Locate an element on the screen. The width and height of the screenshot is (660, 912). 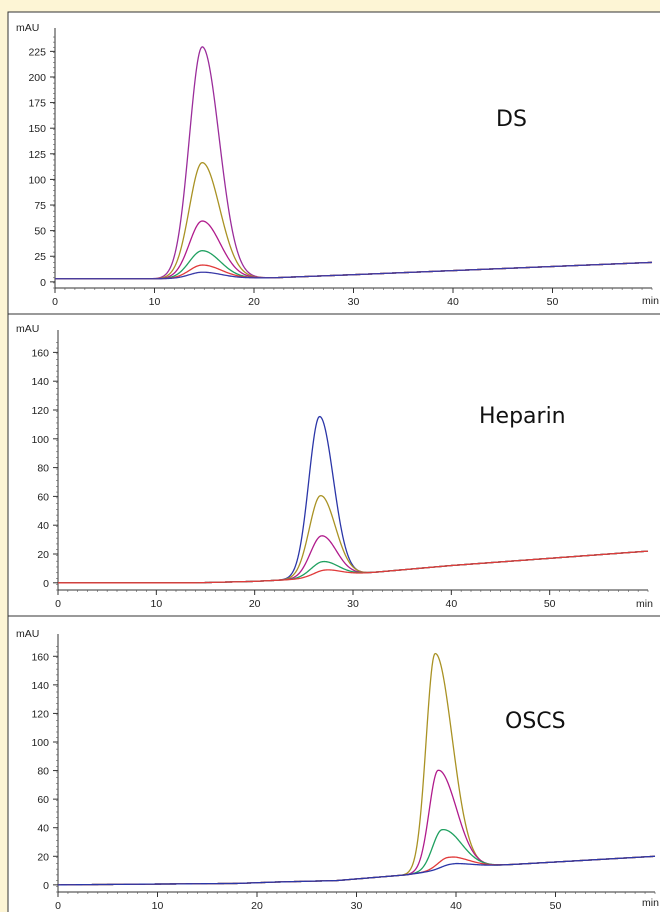
y-tick-label: 175 is located at coordinates (37, 104).